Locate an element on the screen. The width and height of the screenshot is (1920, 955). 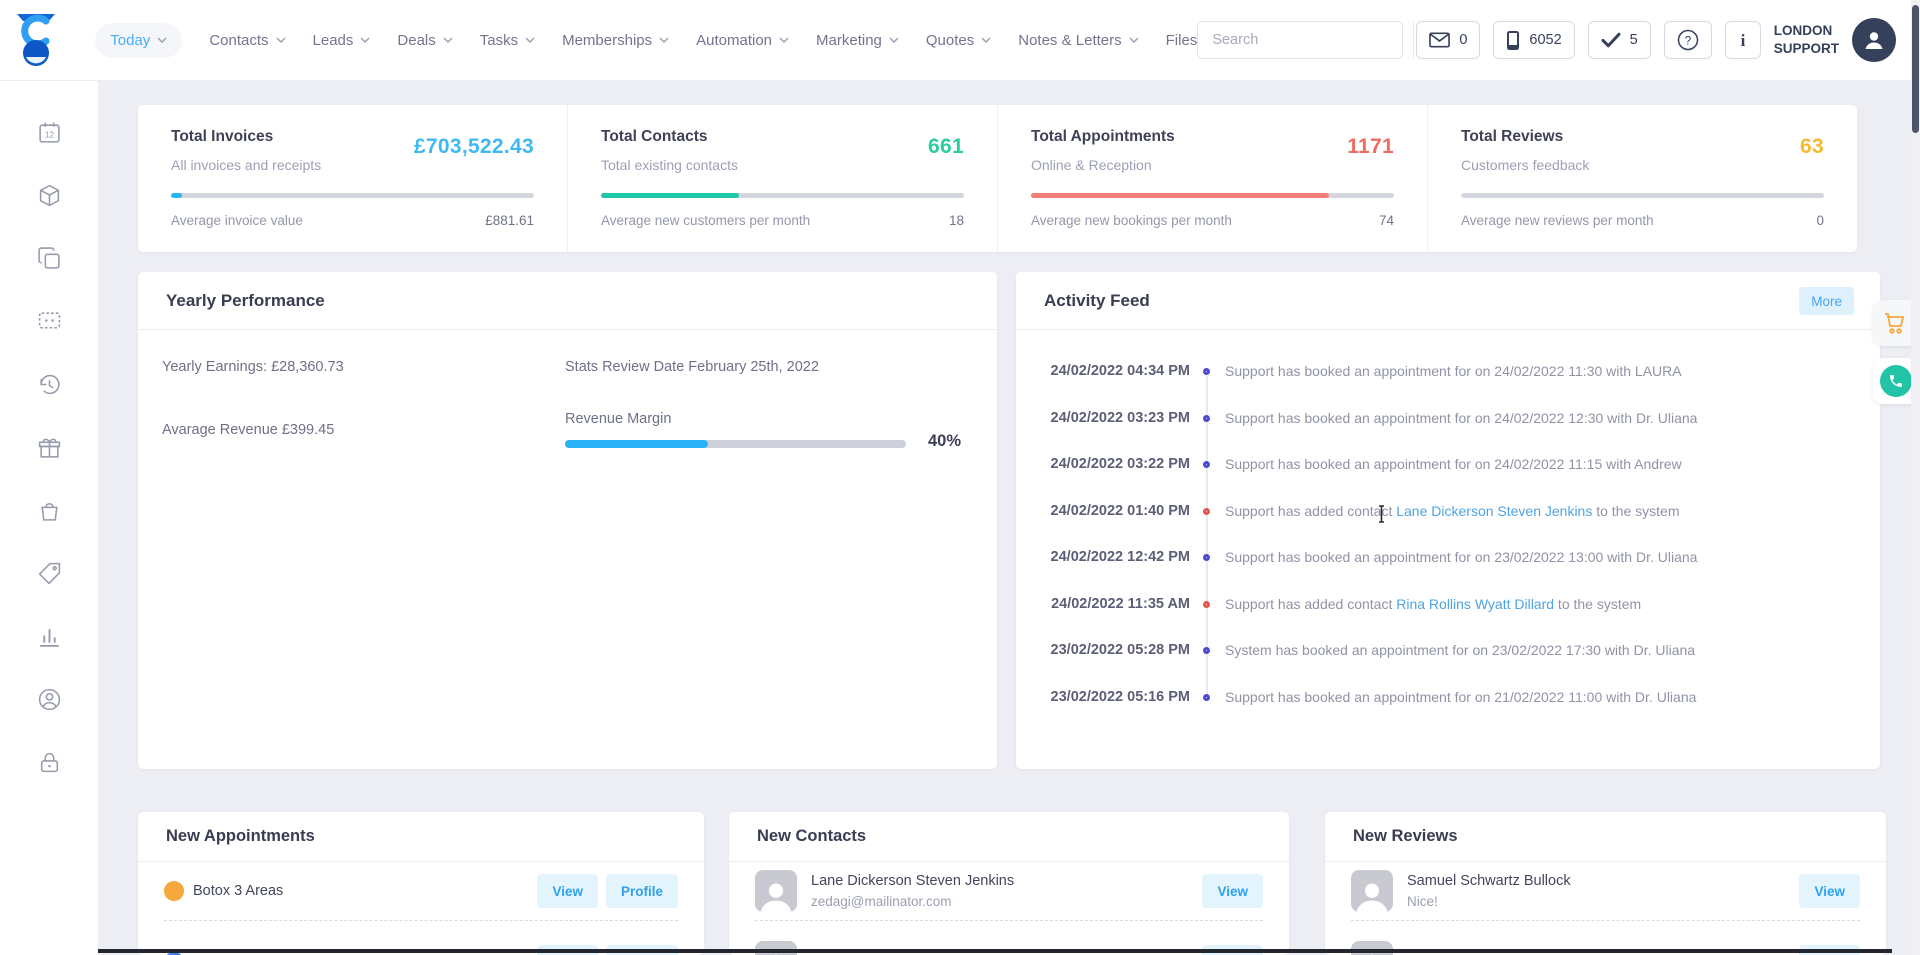
nav-item-leads: Leads is located at coordinates (342, 40).